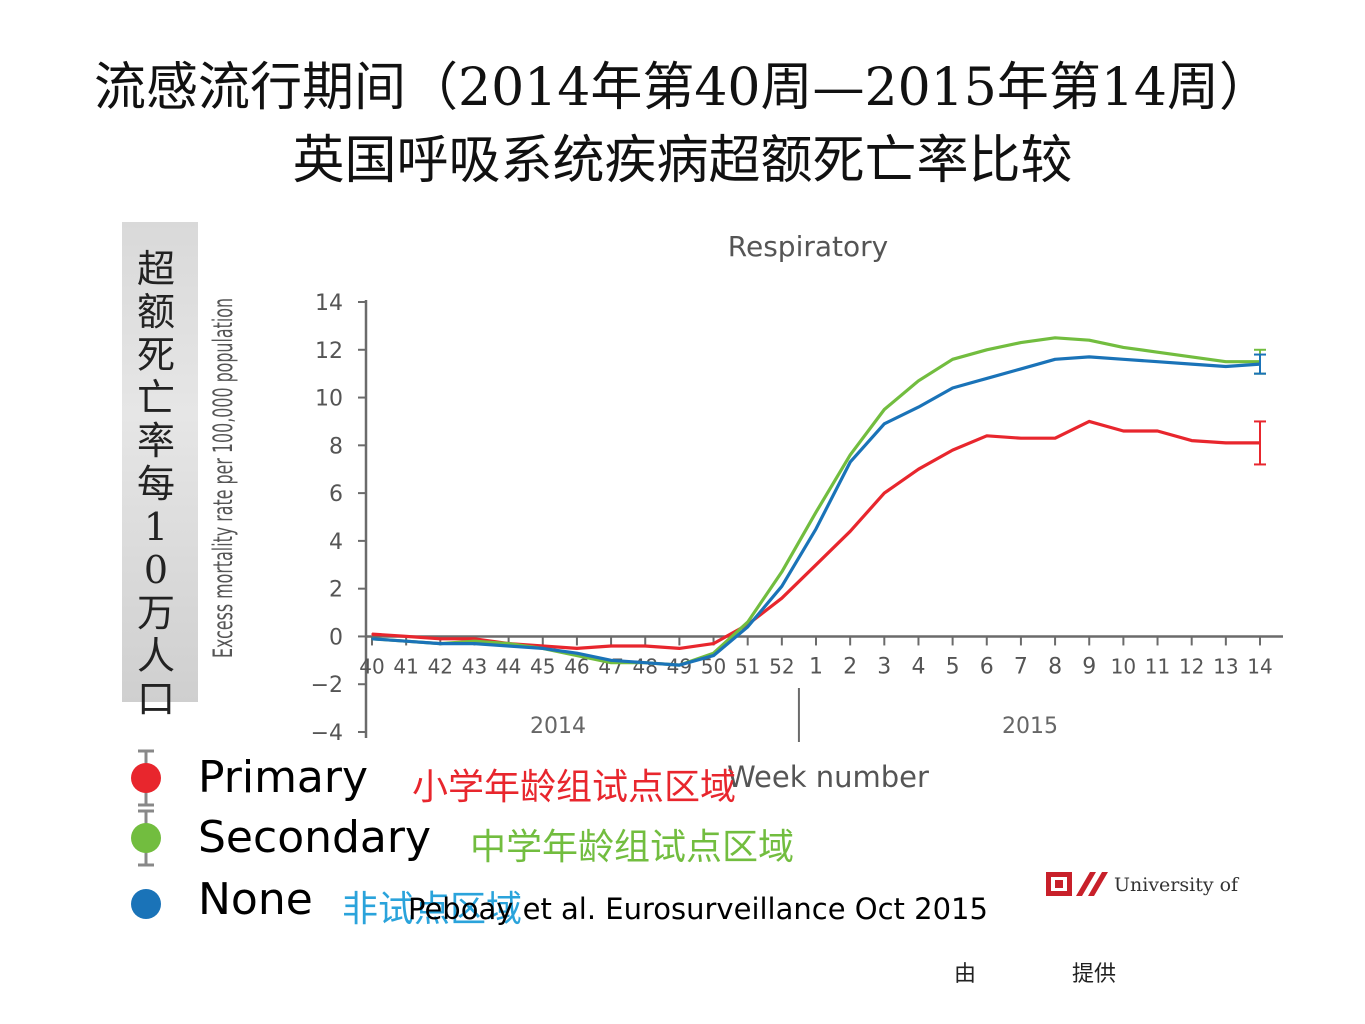  Describe the element at coordinates (405, 666) in the screenshot. I see `x-tick-label: 41` at that location.